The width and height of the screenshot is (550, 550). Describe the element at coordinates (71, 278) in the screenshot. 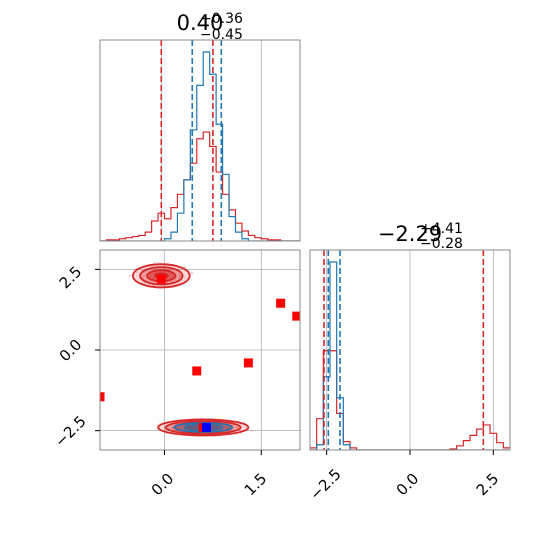

I see `y-tick-label: 2.5` at that location.